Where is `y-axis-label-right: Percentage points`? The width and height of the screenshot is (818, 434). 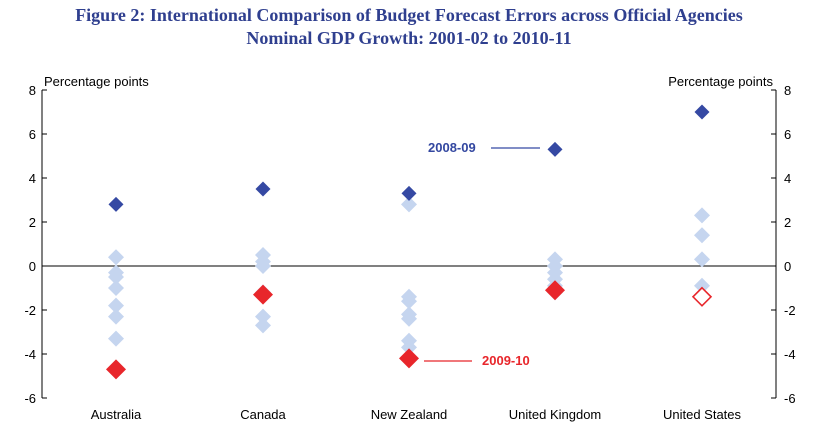
y-axis-label-right: Percentage points is located at coordinates (720, 81).